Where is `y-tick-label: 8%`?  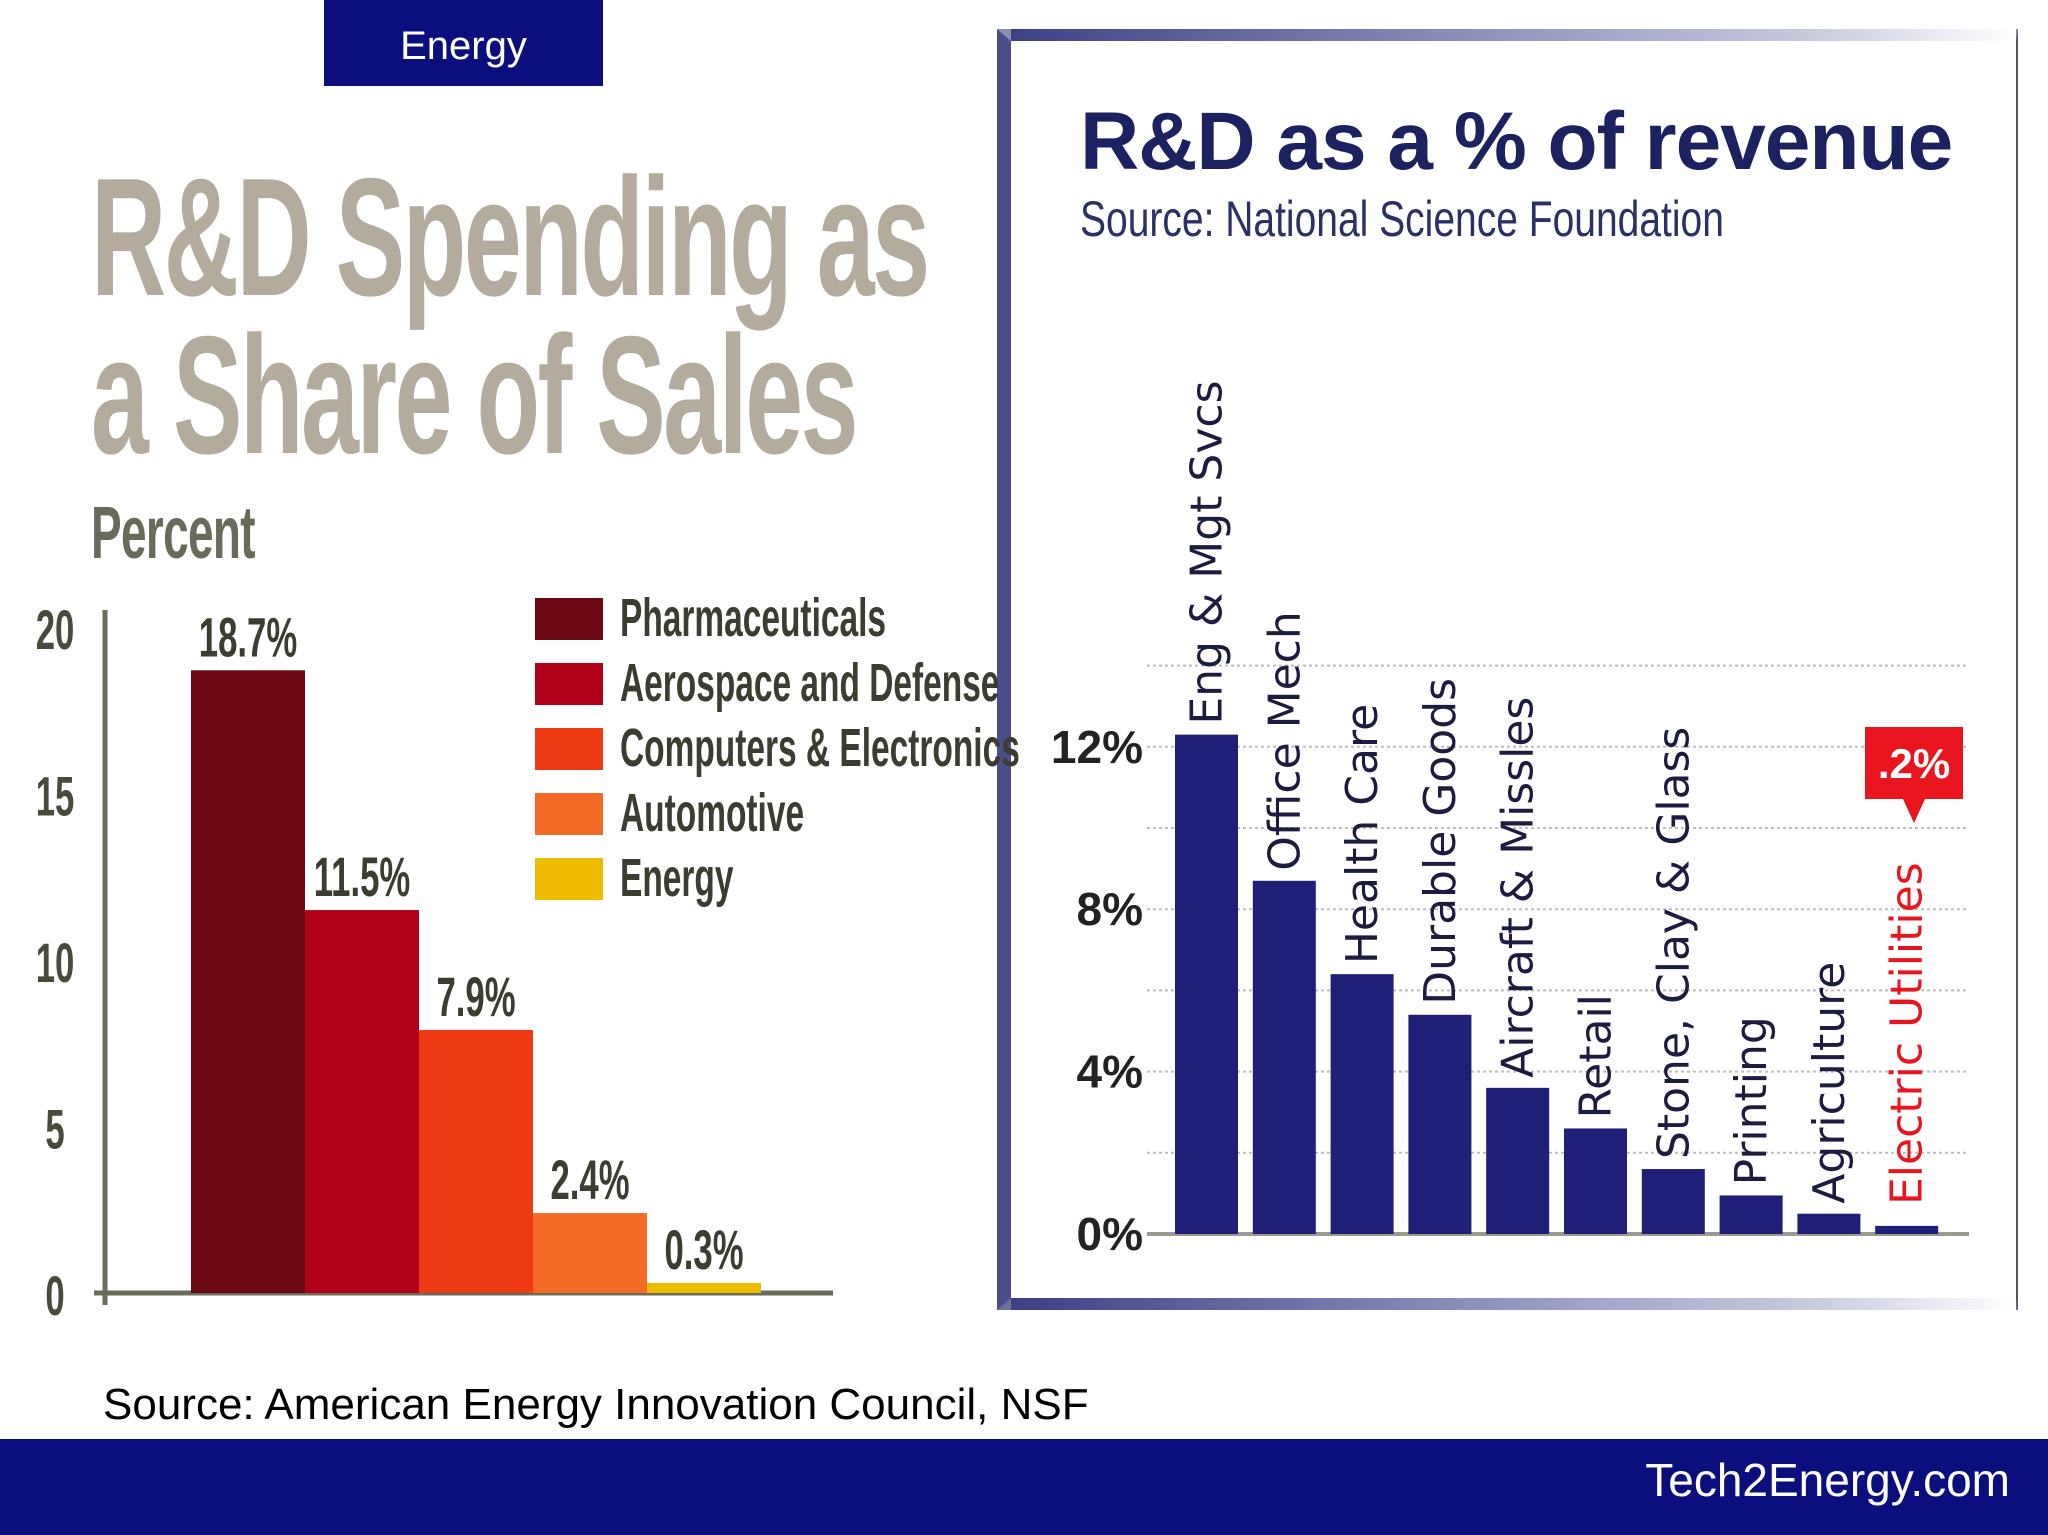 y-tick-label: 8% is located at coordinates (1110, 909).